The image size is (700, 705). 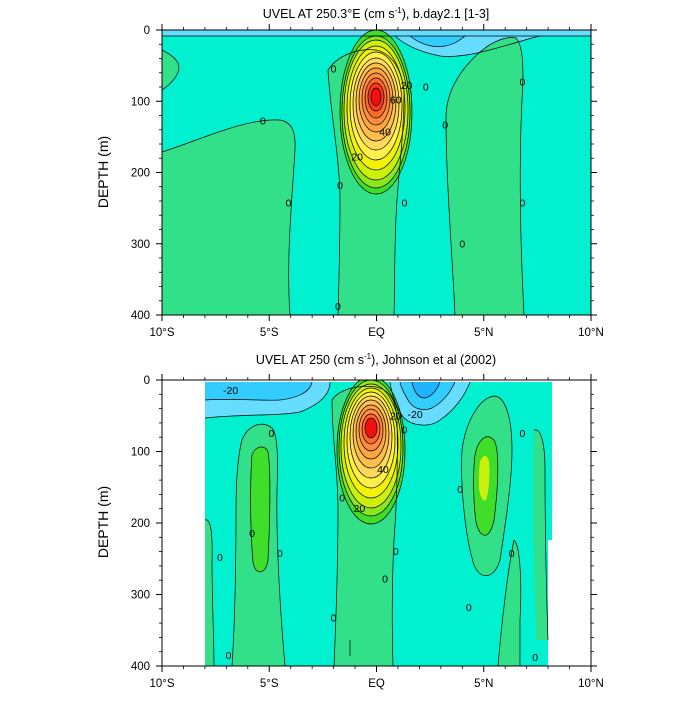 I want to click on contour-line-top-c50, so click(x=376, y=108).